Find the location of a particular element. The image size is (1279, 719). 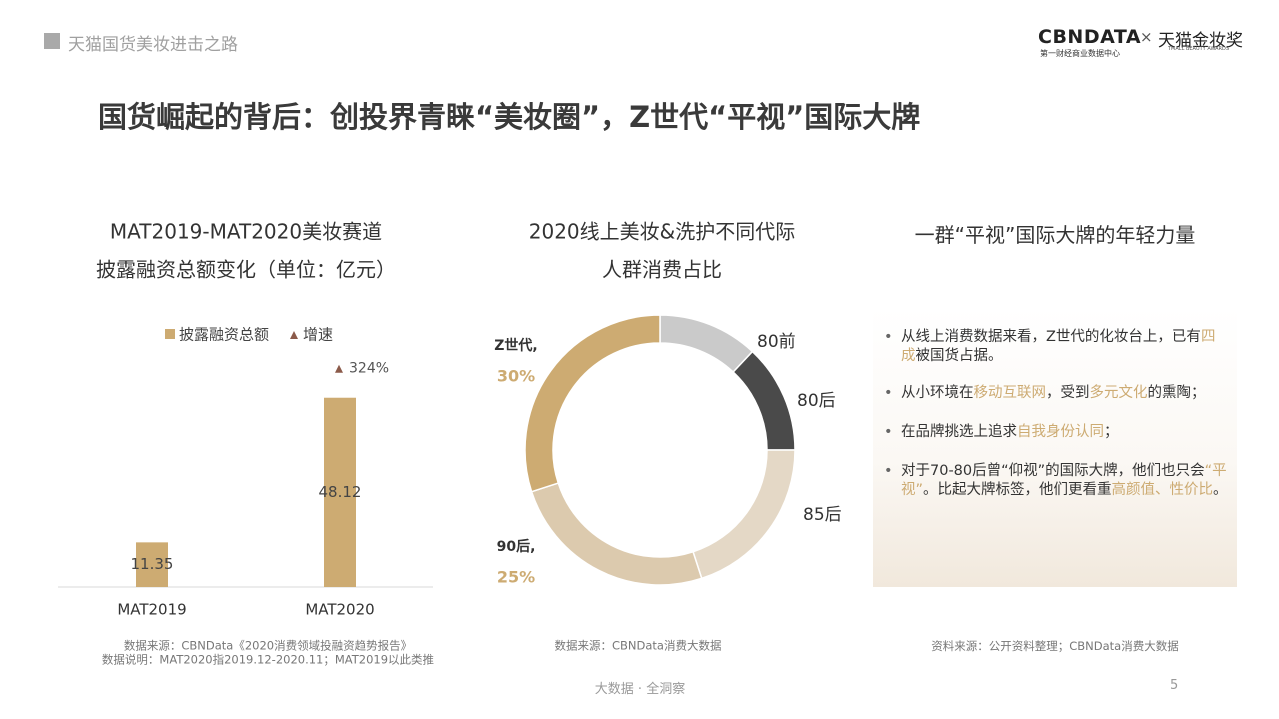

bullet: 从小环境在移动互联网，受到多元文化的熏陶； is located at coordinates (1056, 393).